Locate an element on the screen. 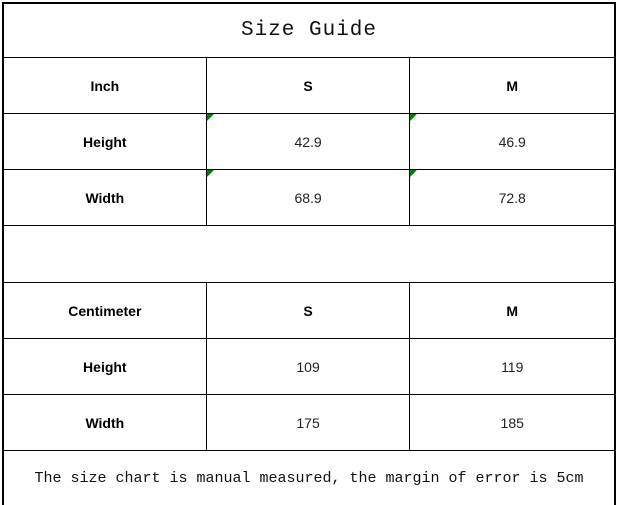  value-cell-cm-width-m: 185 is located at coordinates (512, 422).